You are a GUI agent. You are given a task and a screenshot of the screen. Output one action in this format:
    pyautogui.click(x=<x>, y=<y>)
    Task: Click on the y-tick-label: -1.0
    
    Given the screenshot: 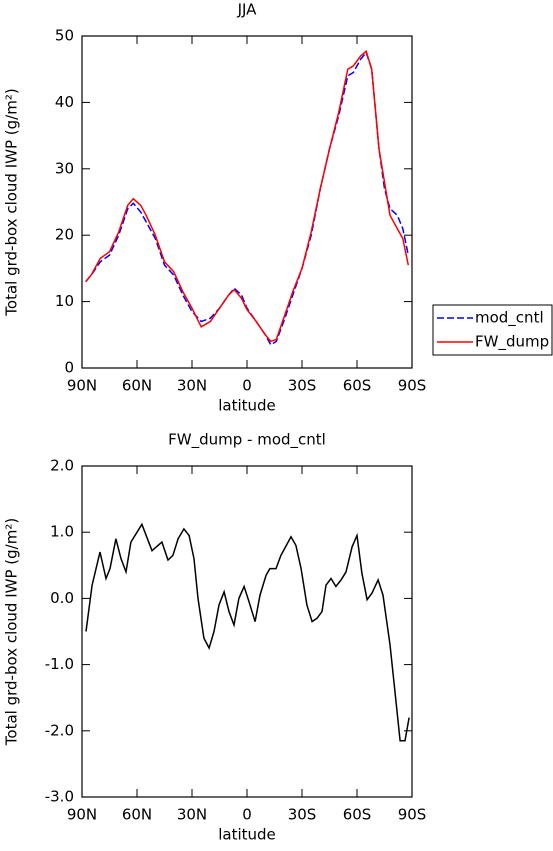 What is the action you would take?
    pyautogui.click(x=59, y=664)
    